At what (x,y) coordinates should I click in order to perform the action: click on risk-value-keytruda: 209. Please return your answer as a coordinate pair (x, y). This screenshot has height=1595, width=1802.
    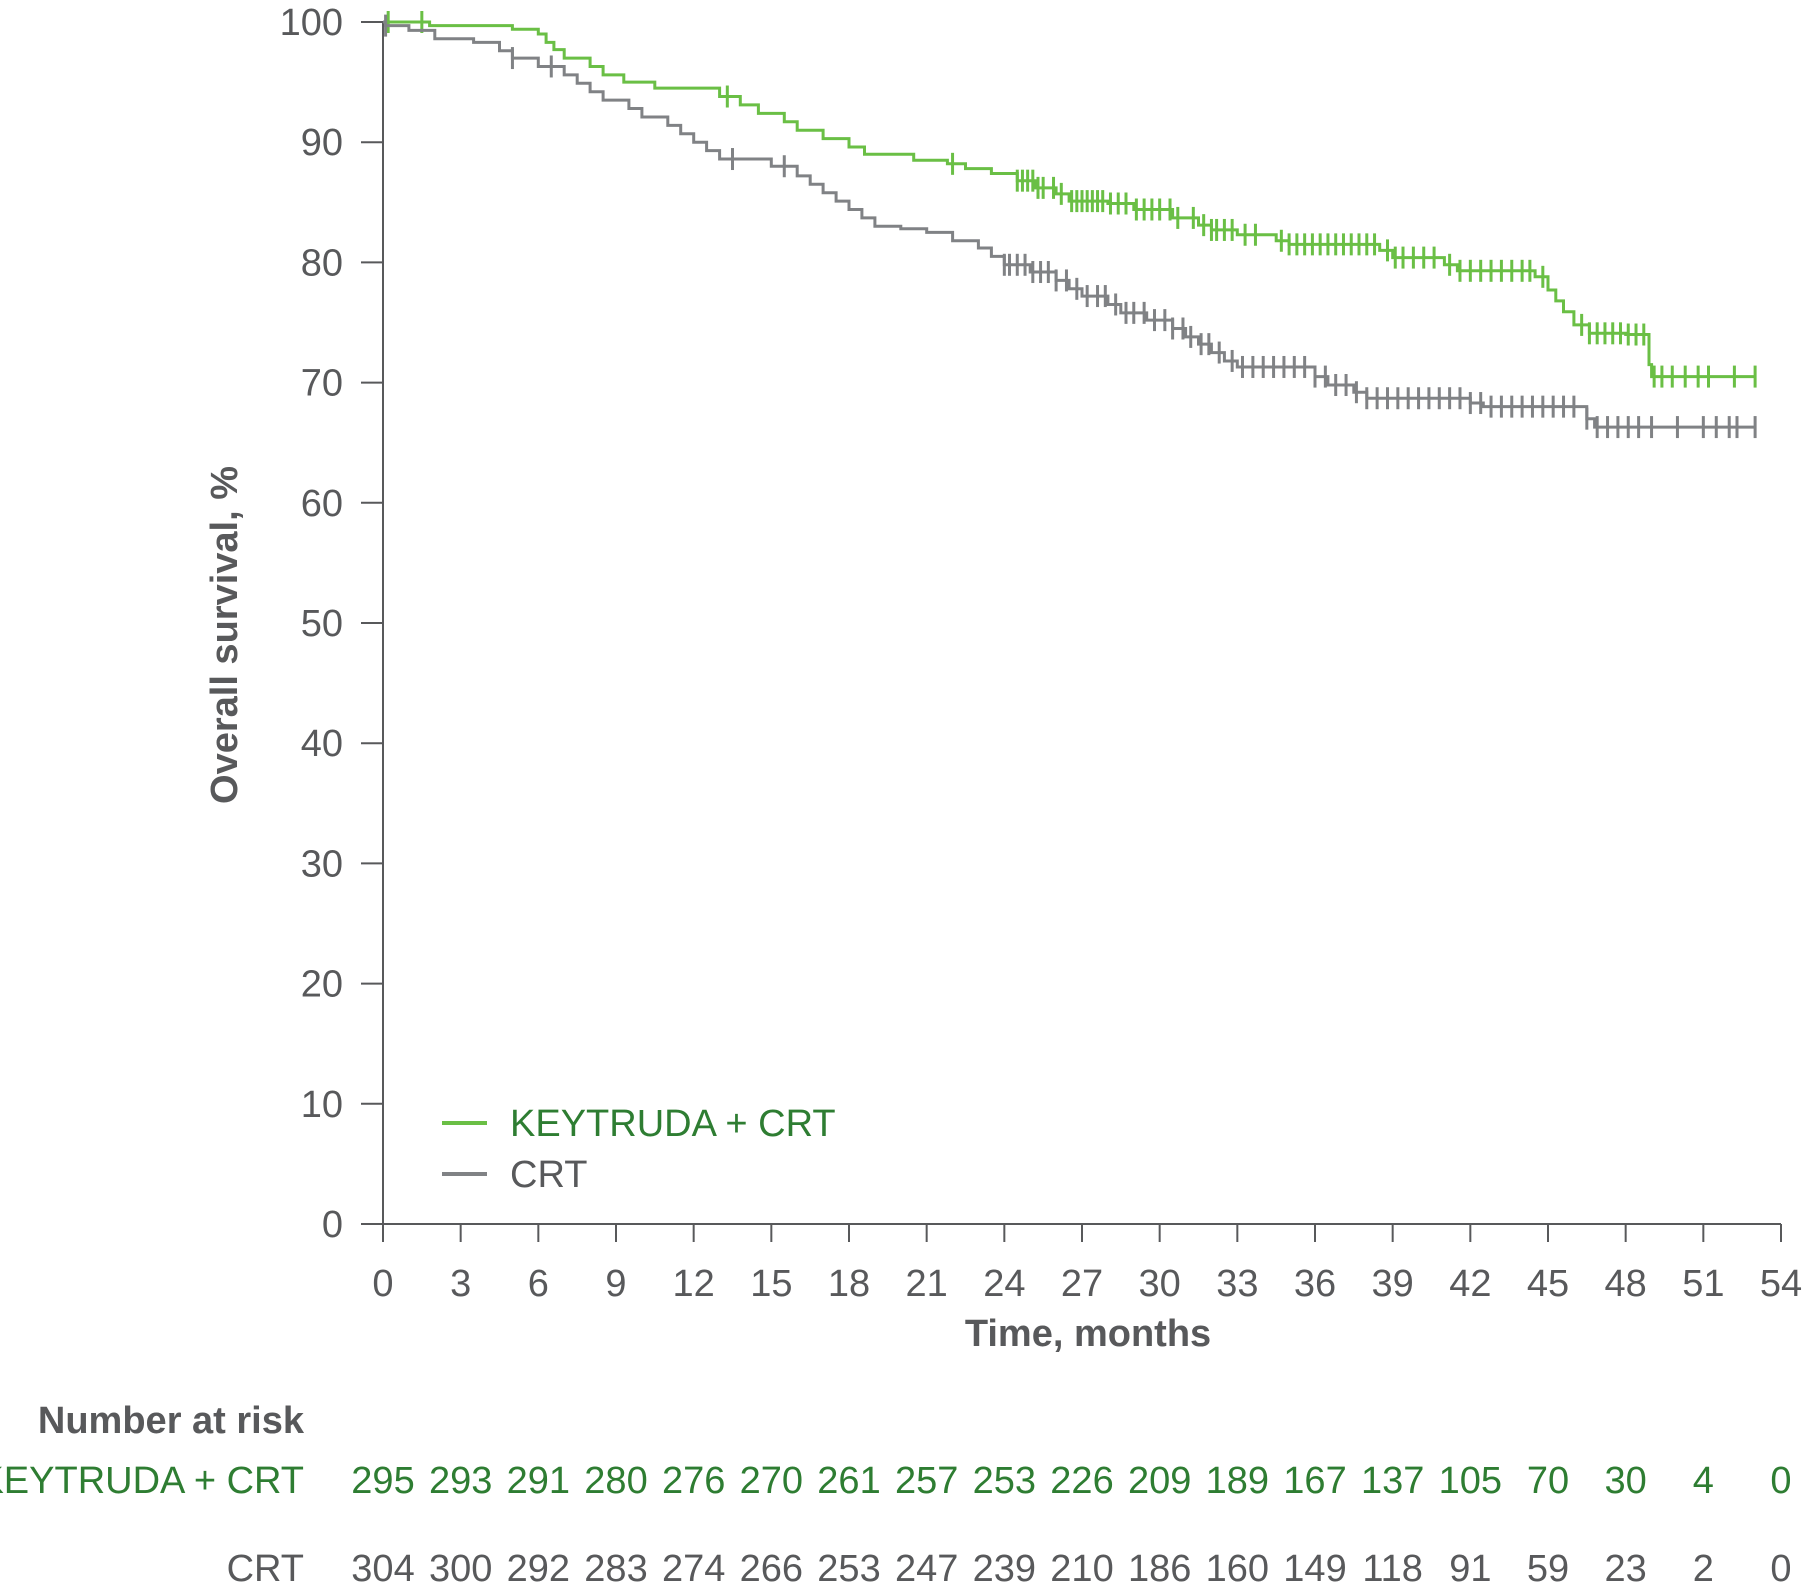
    Looking at the image, I should click on (1159, 1481).